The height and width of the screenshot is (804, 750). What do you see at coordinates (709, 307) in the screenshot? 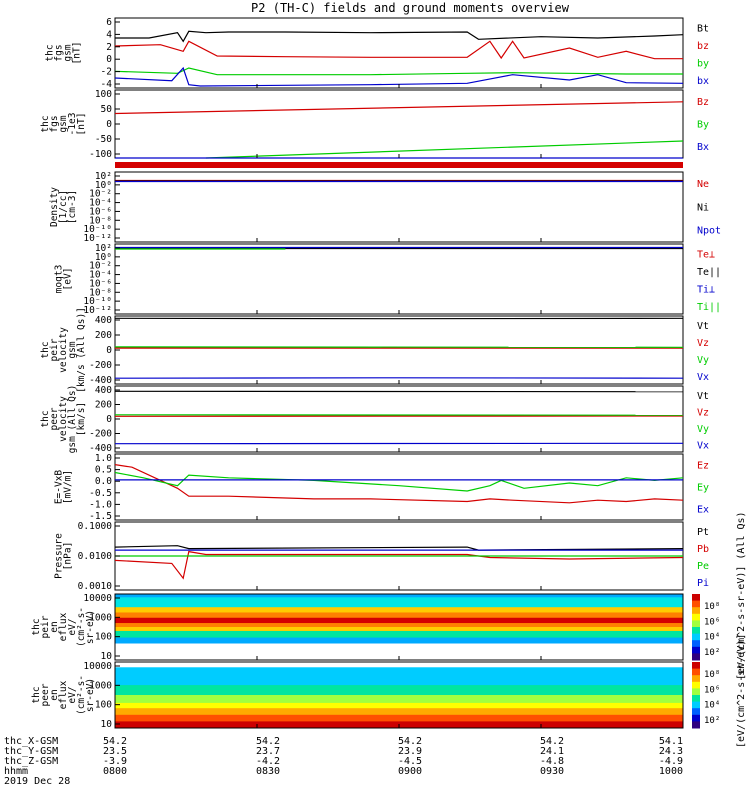
I see `legend-label: Ti||` at bounding box center [709, 307].